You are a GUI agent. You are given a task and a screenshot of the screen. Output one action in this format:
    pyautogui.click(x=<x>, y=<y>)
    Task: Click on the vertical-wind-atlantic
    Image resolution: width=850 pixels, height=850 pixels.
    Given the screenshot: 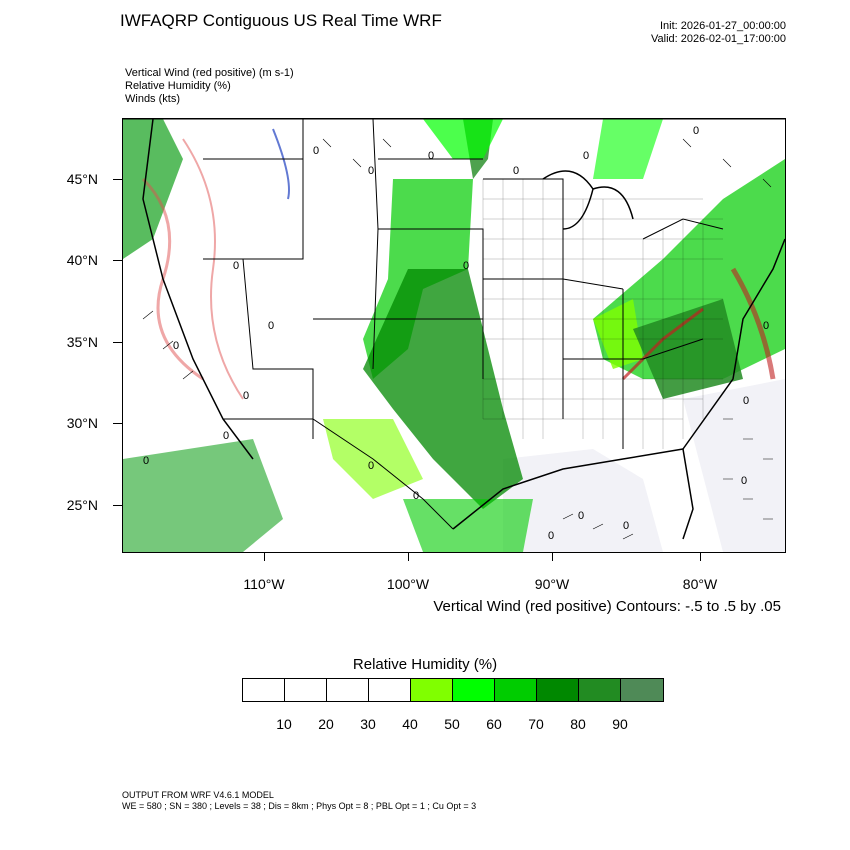 What is the action you would take?
    pyautogui.click(x=753, y=323)
    